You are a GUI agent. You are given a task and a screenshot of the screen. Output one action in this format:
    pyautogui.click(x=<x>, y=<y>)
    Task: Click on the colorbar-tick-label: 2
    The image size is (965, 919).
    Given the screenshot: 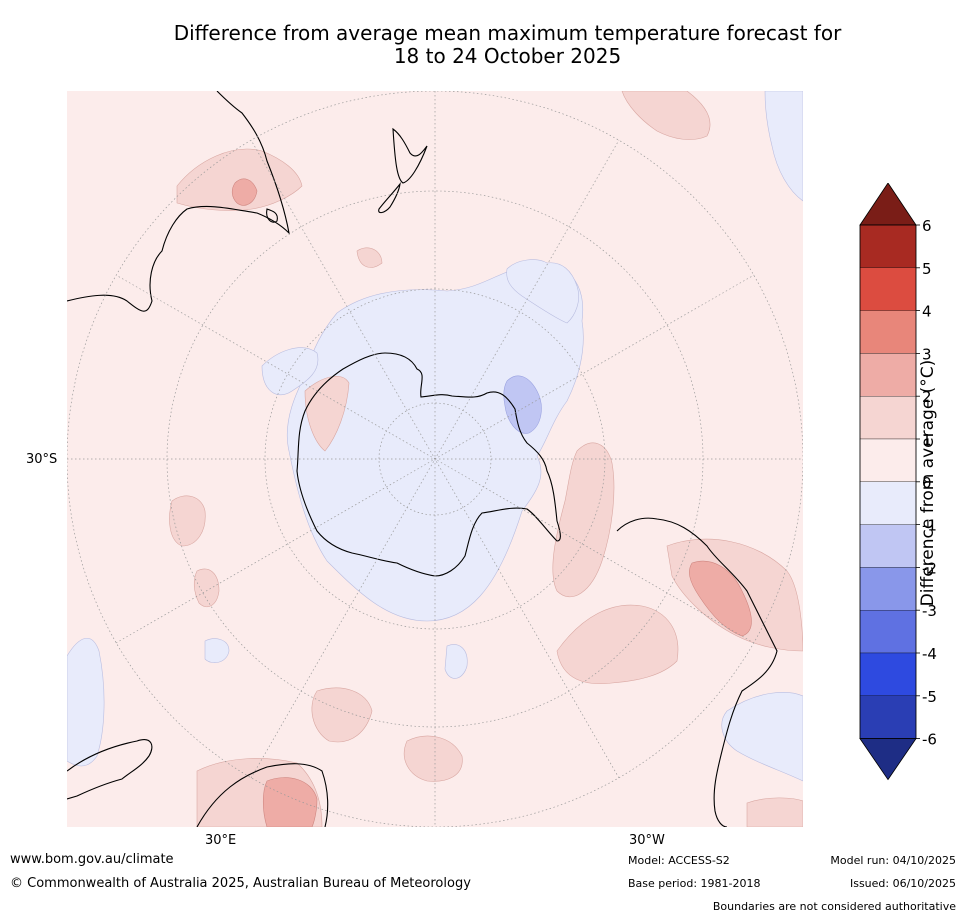 What is the action you would take?
    pyautogui.click(x=927, y=397)
    